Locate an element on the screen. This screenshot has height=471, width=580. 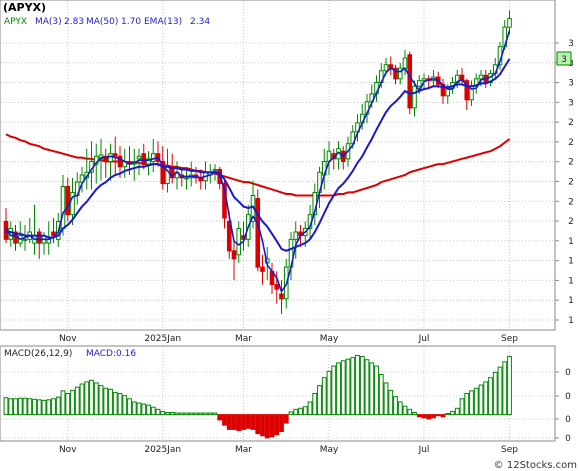
legend-ma50-value: 1.70 is located at coordinates (131, 22).